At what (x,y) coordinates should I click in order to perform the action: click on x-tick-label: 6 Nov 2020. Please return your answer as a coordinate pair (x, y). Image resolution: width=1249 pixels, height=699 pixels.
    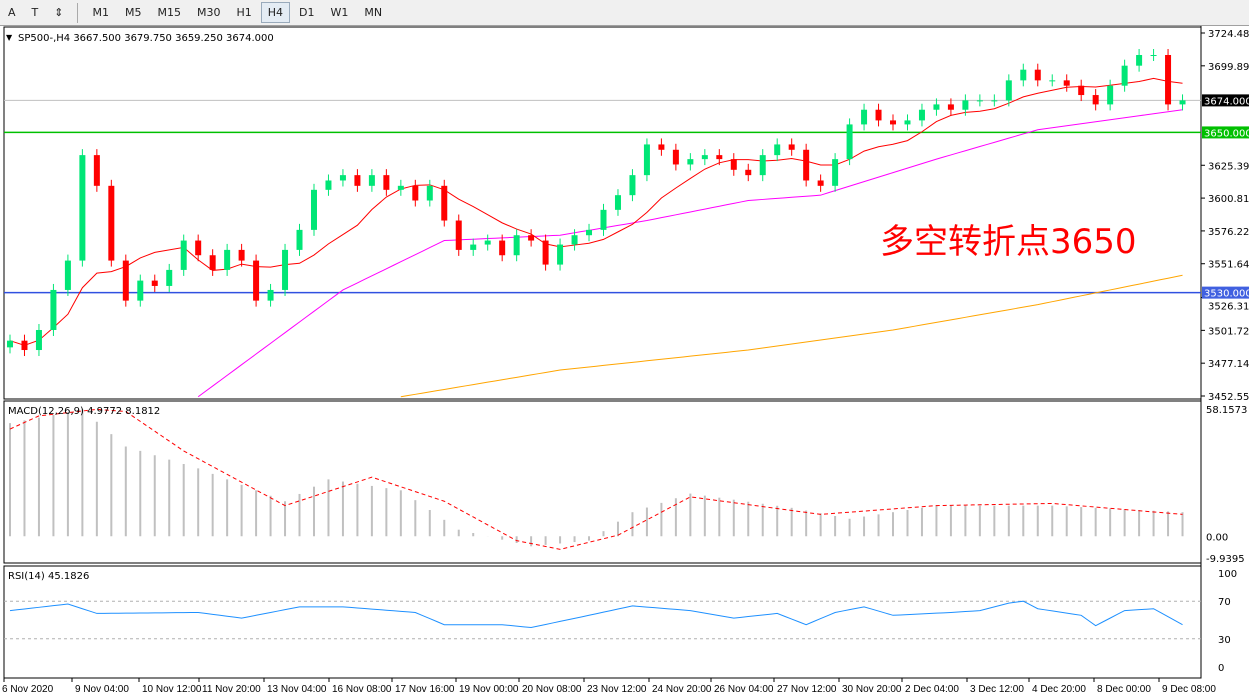
    Looking at the image, I should click on (28, 689).